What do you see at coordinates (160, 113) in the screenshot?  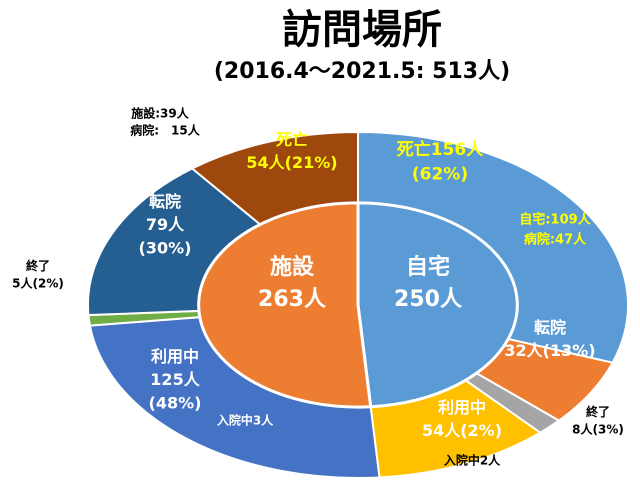 I see `annotation: 施設:39人` at bounding box center [160, 113].